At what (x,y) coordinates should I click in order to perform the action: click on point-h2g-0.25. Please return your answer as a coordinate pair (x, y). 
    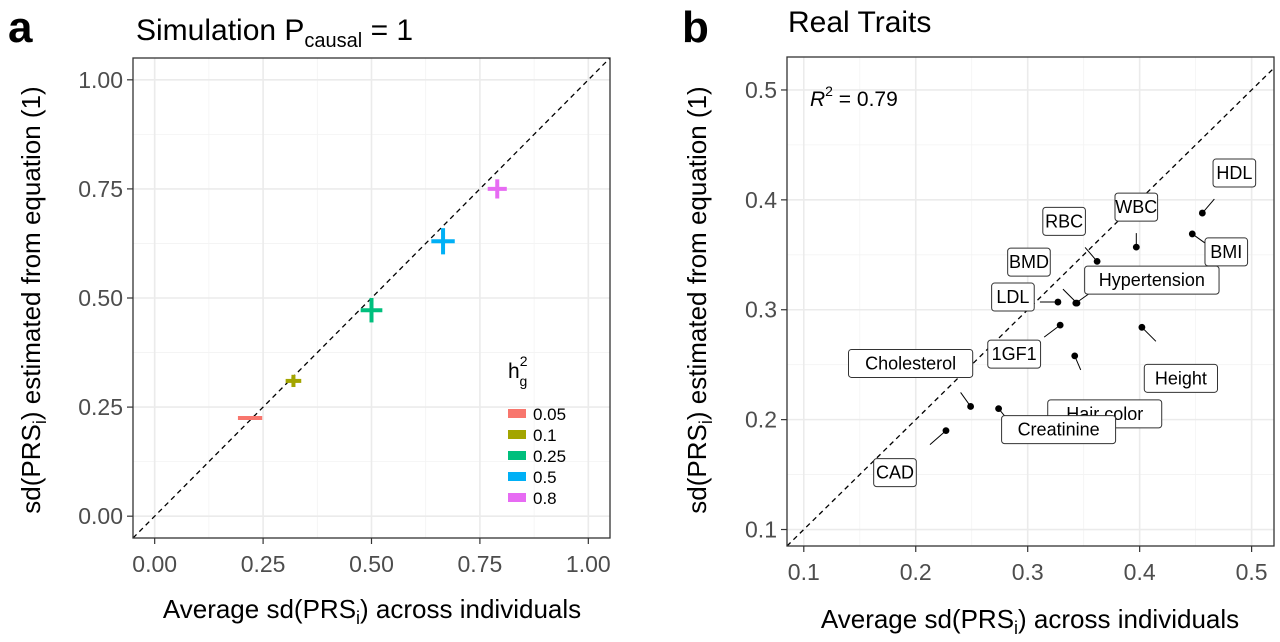
    Looking at the image, I should click on (371, 310).